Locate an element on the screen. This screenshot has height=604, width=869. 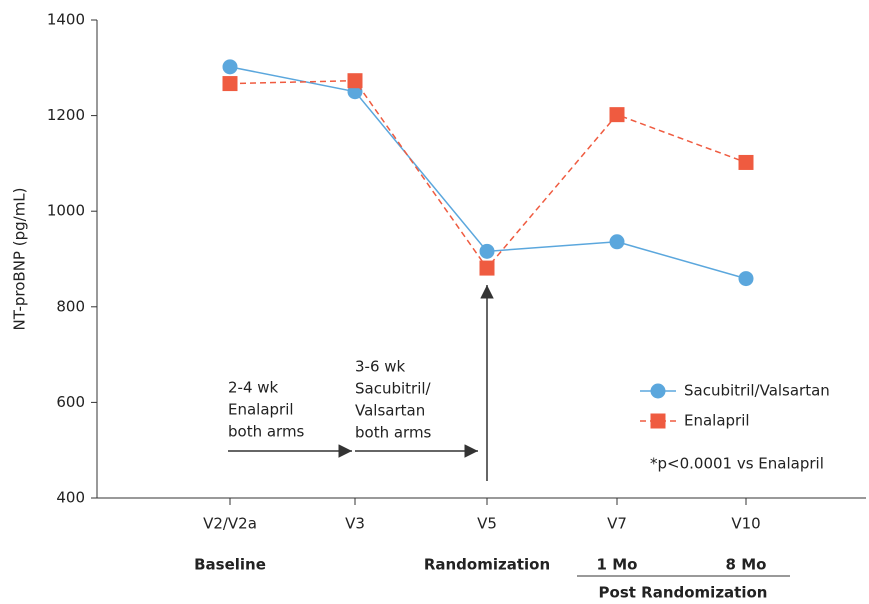
annotation: 2-4 wk is located at coordinates (253, 388).